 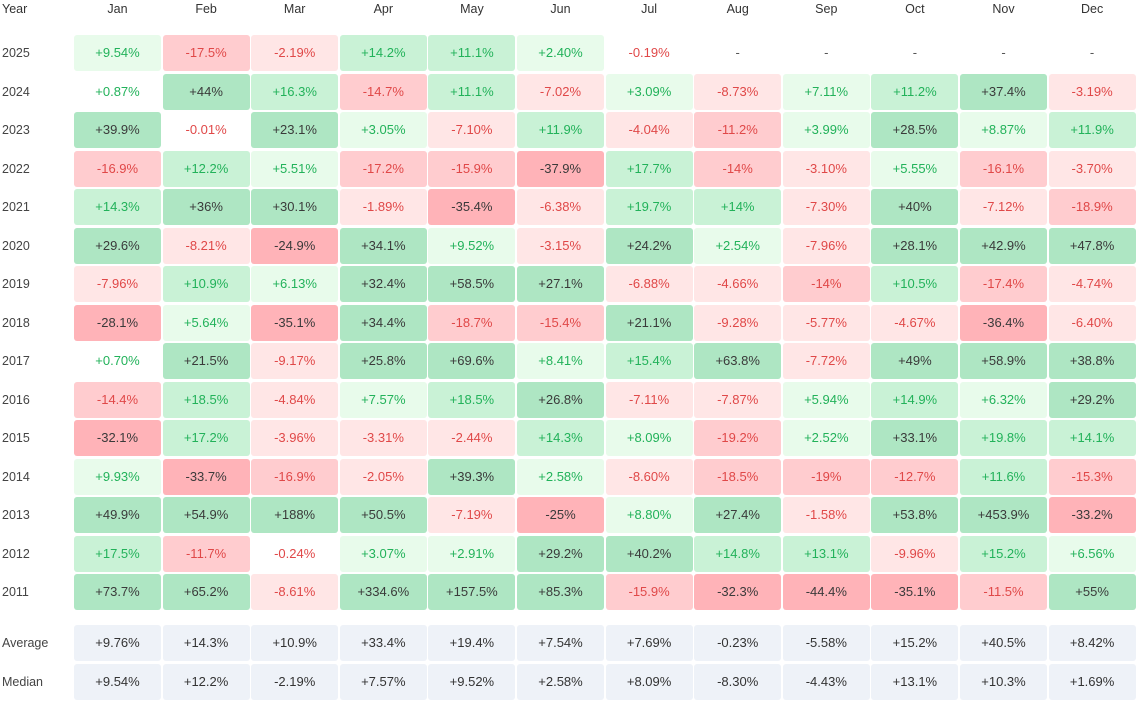 I want to click on return-cell-2017-mar: -9.17%, so click(x=295, y=361).